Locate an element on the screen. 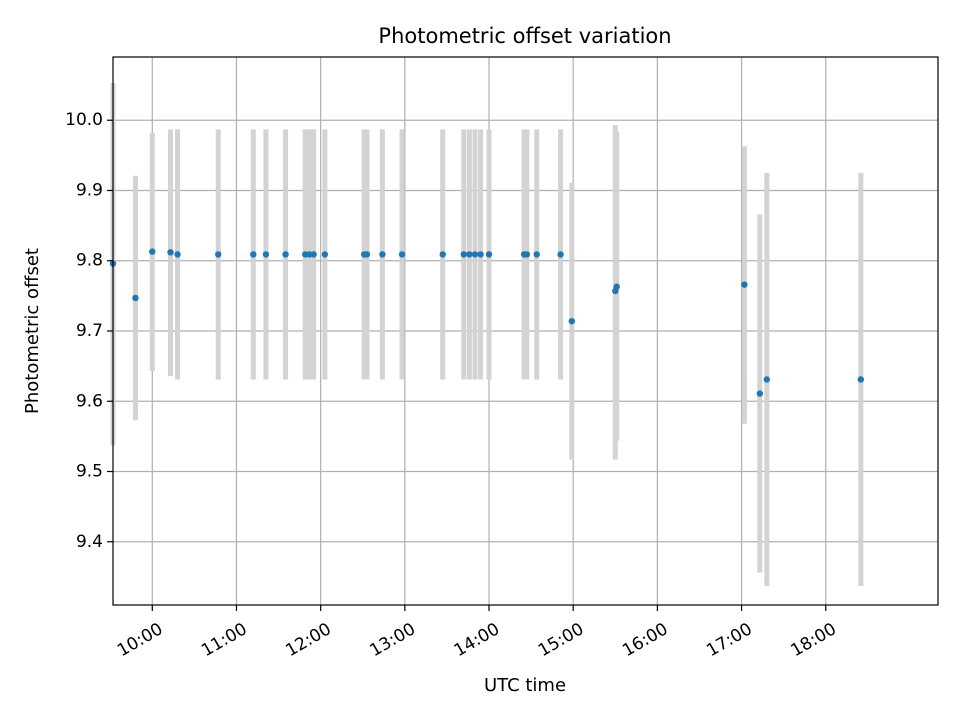 The width and height of the screenshot is (960, 720). y-axis-ticks: 9.4 9.5 9.6 9.7 9.8 9.9 10.0 is located at coordinates (89, 331).